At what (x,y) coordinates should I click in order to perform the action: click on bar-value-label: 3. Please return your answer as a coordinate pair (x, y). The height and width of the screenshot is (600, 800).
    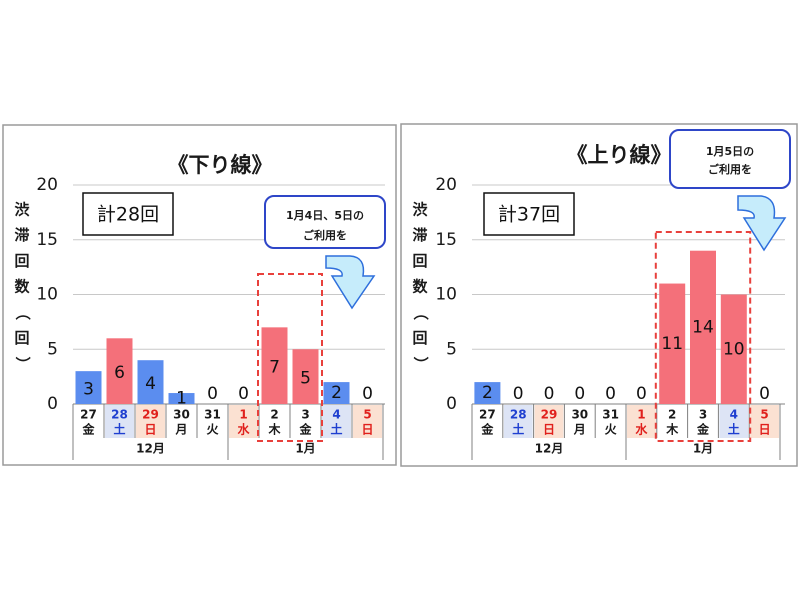
    Looking at the image, I should click on (88, 390).